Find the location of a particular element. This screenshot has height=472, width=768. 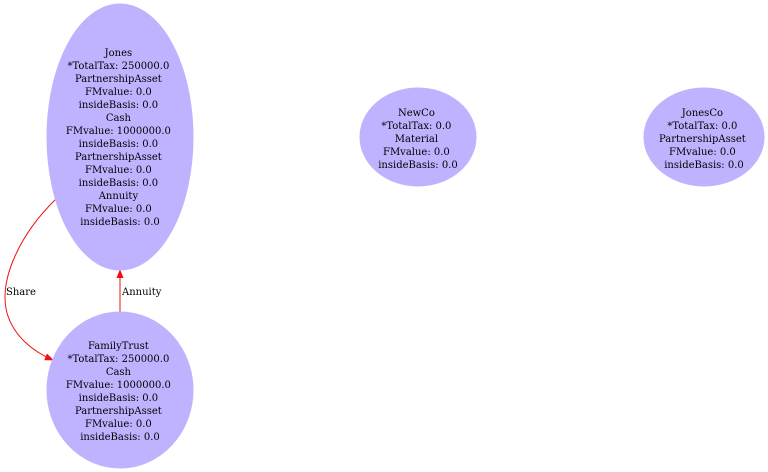

node-jones-line: *TotalTax: 250000.0 is located at coordinates (118, 66).